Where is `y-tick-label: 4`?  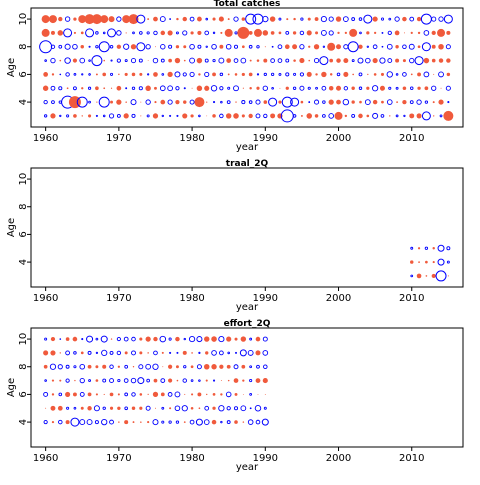 y-tick-label: 4 is located at coordinates (23, 102).